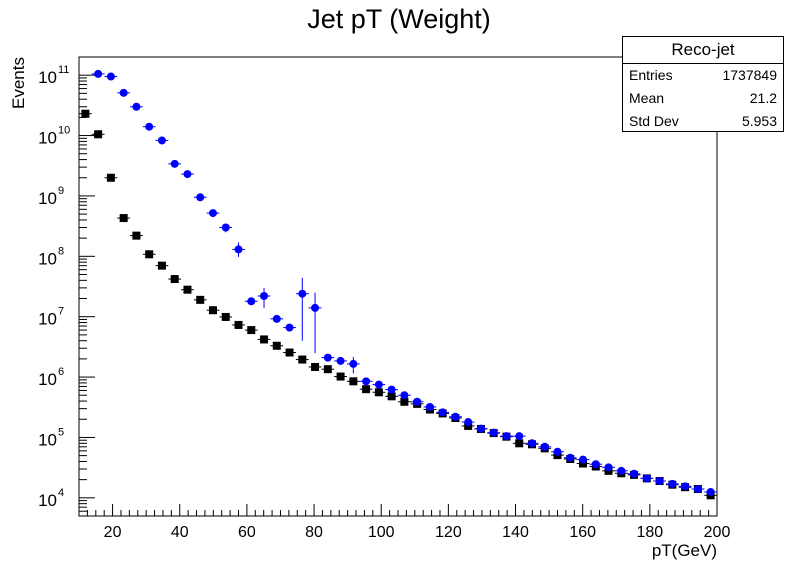 The height and width of the screenshot is (576, 798). What do you see at coordinates (381, 532) in the screenshot?
I see `x-tick-label: 100` at bounding box center [381, 532].